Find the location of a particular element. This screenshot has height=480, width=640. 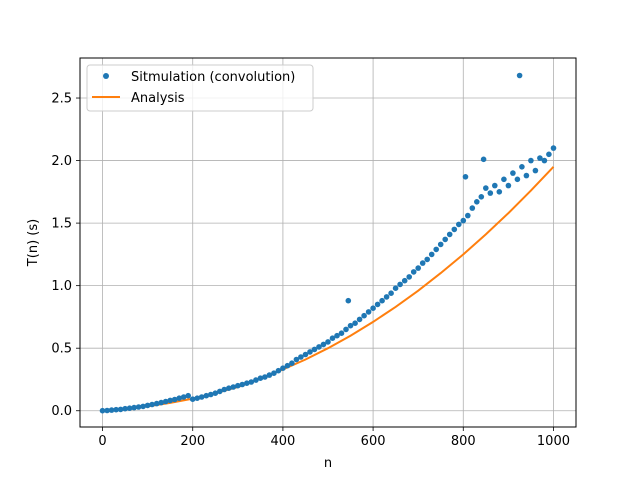

y-tick-label: 1.0 is located at coordinates (61, 286).